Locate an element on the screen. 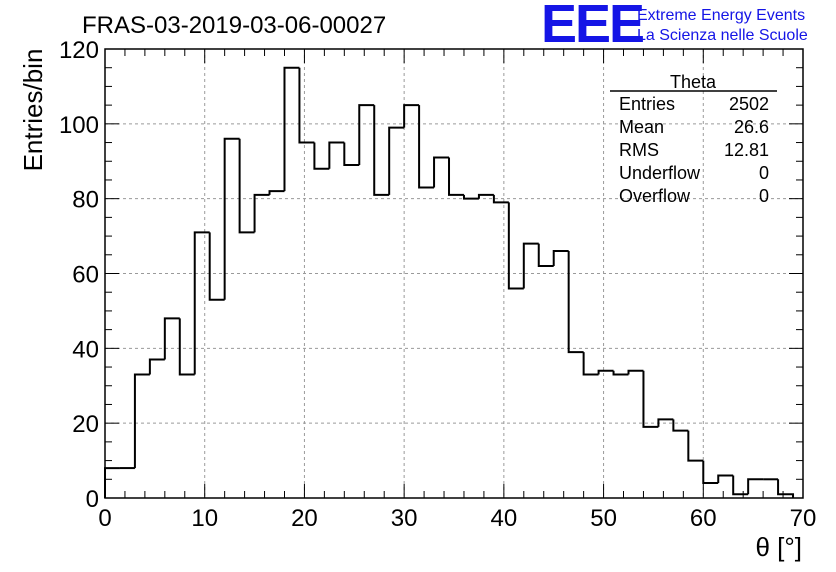 The image size is (836, 572). stats-row-label: Overflow is located at coordinates (655, 196).